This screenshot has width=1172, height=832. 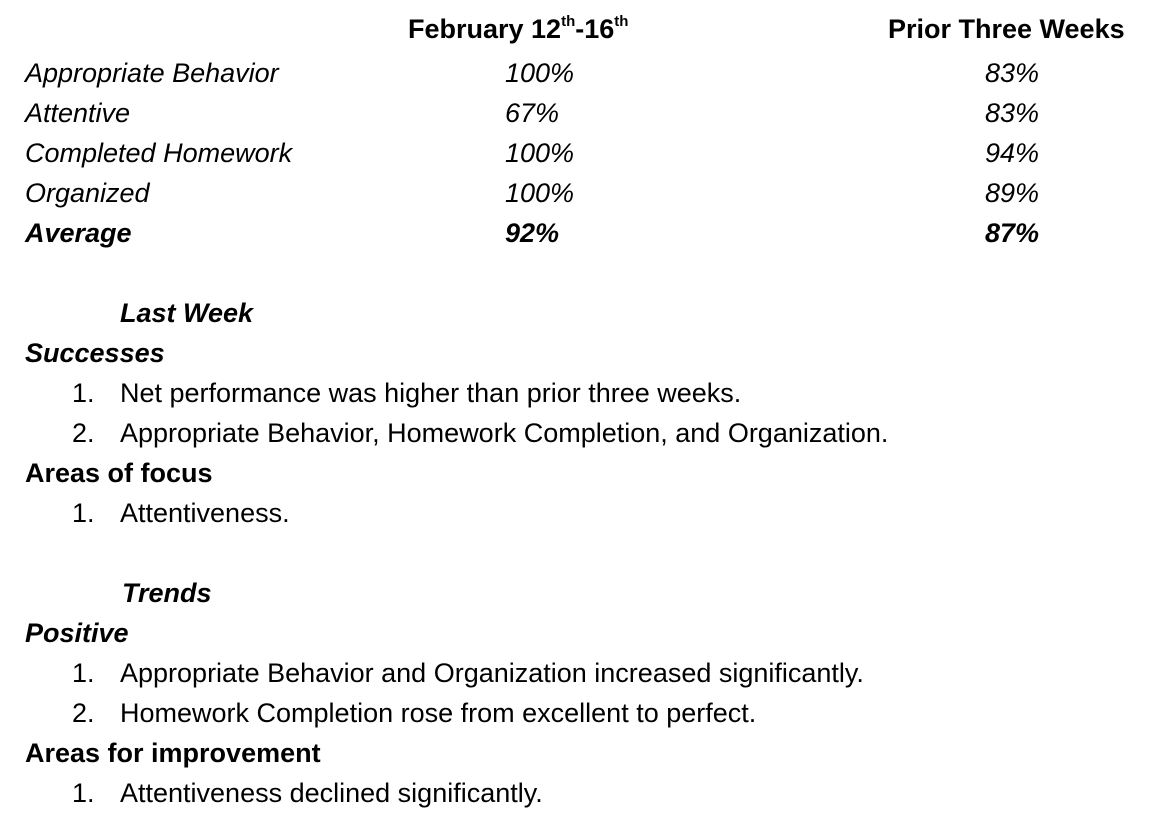 I want to click on subsection-title-areas-for-improvement: Areas for improvement, so click(x=173, y=753).